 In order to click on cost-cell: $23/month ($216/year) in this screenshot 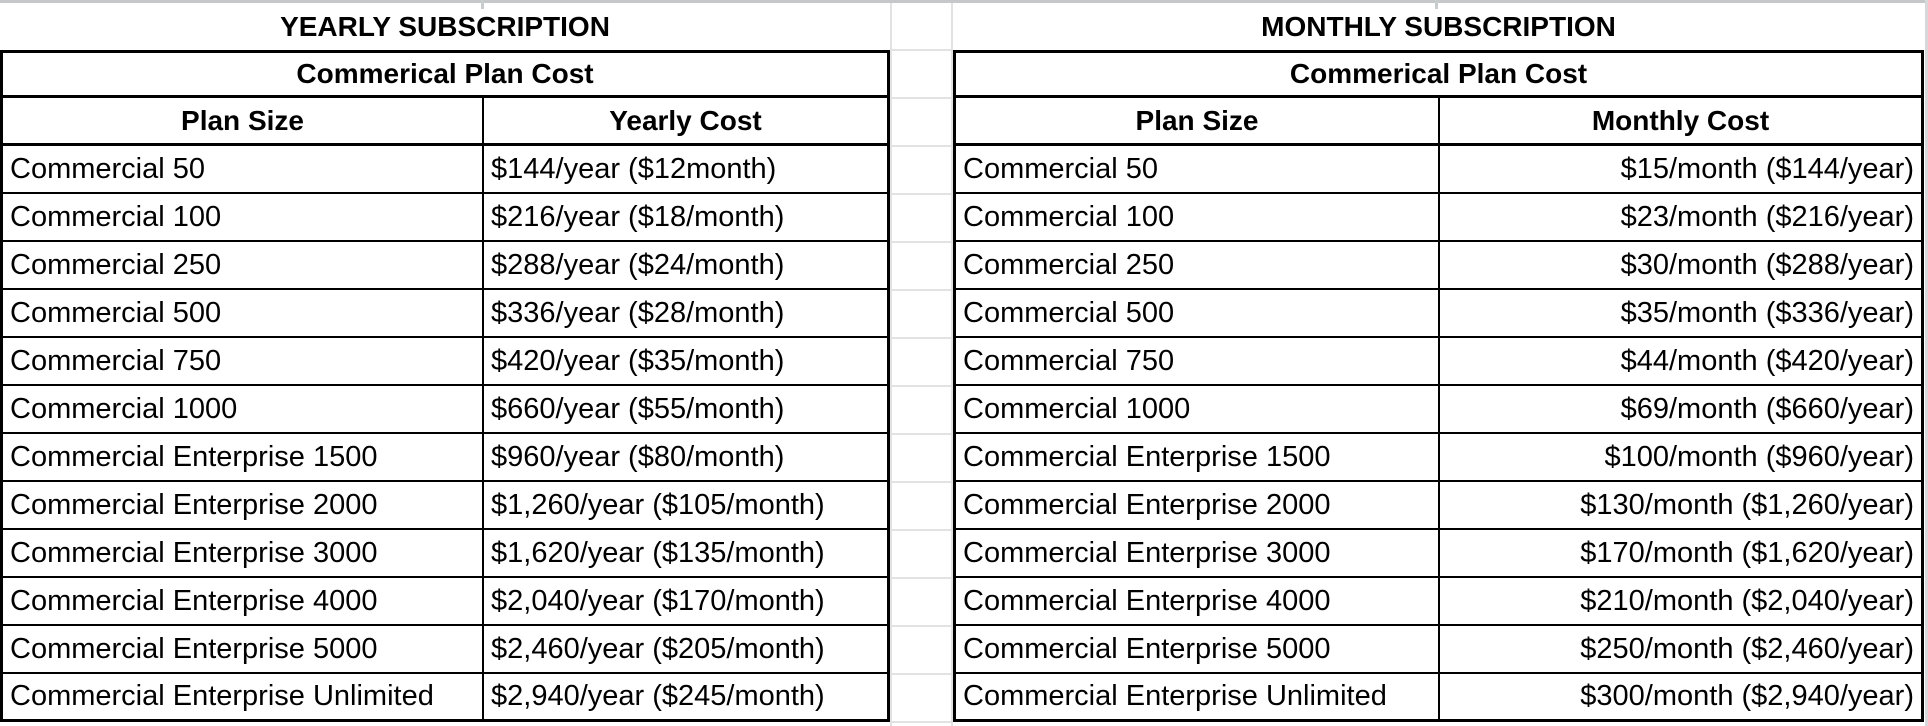, I will do `click(1767, 217)`.